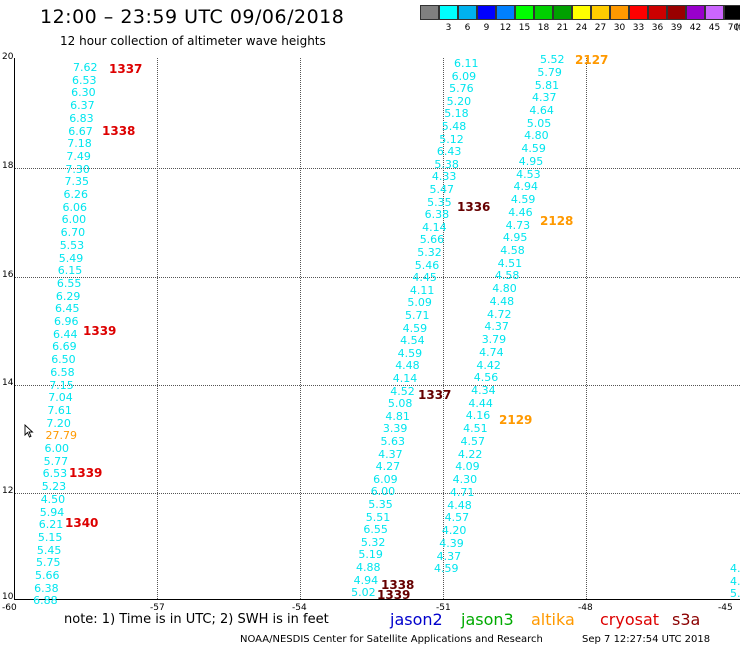 Image resolution: width=740 pixels, height=650 pixels. Describe the element at coordinates (552, 59) in the screenshot. I see `wave-height-value: 5.52` at that location.